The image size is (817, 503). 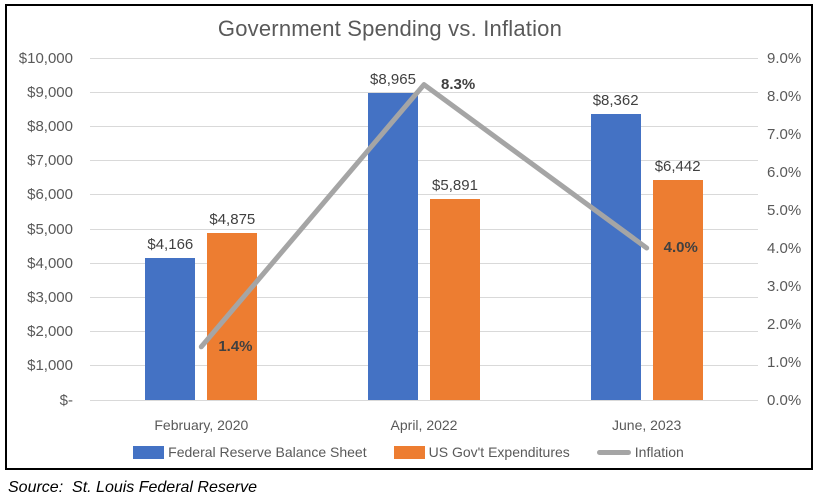 What do you see at coordinates (133, 487) in the screenshot?
I see `source-note: Source: St. Louis Federal Reserve` at bounding box center [133, 487].